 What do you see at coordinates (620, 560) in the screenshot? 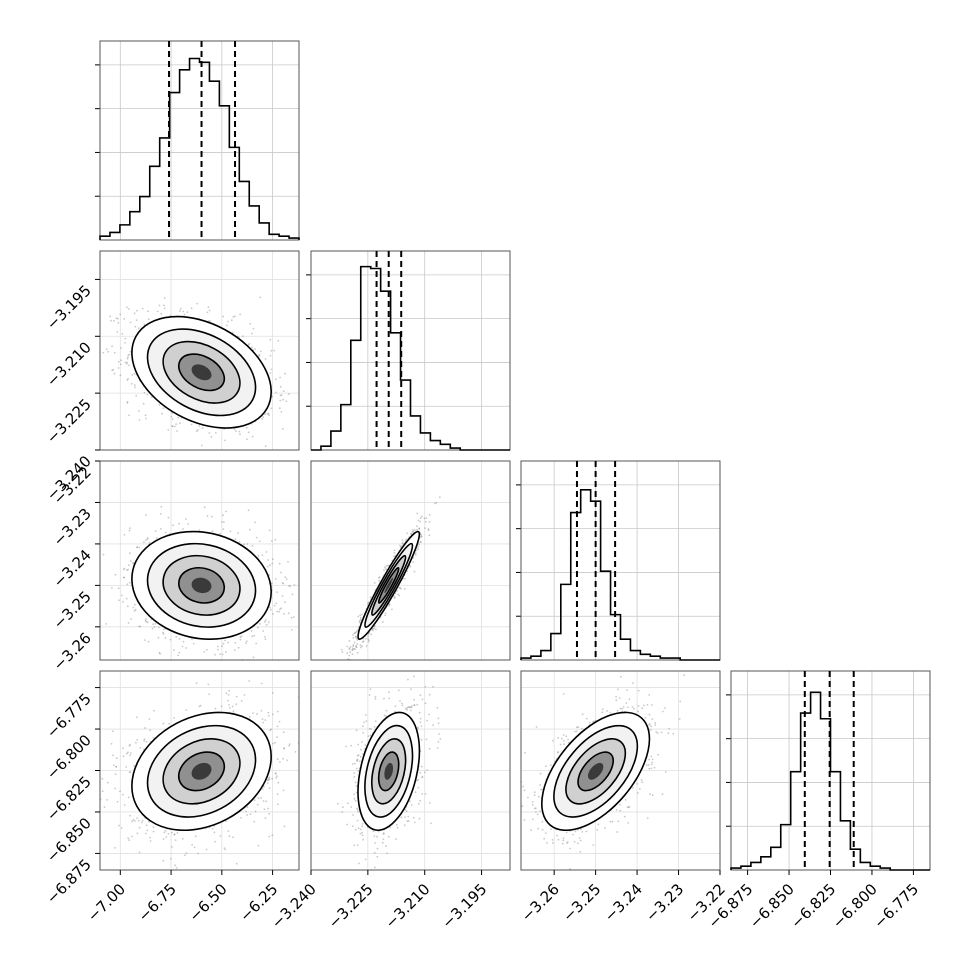
I see `panel-frame` at bounding box center [620, 560].